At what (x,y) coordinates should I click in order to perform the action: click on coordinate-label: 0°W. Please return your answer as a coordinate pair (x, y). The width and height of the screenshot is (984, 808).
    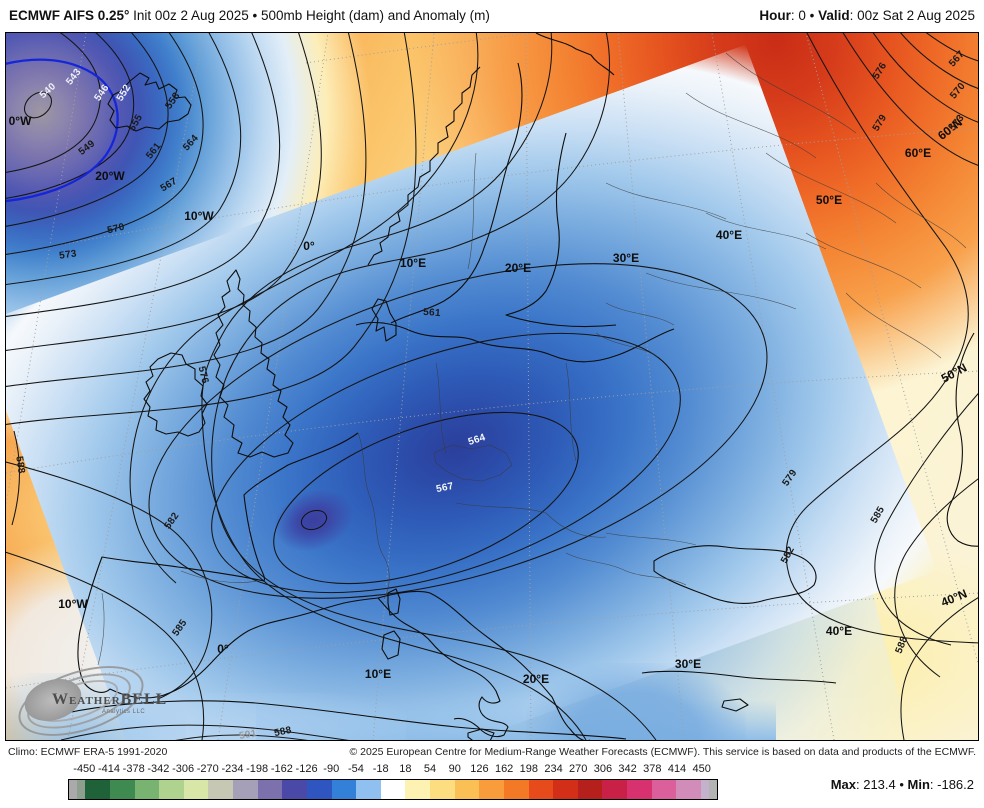
    Looking at the image, I should click on (20, 121).